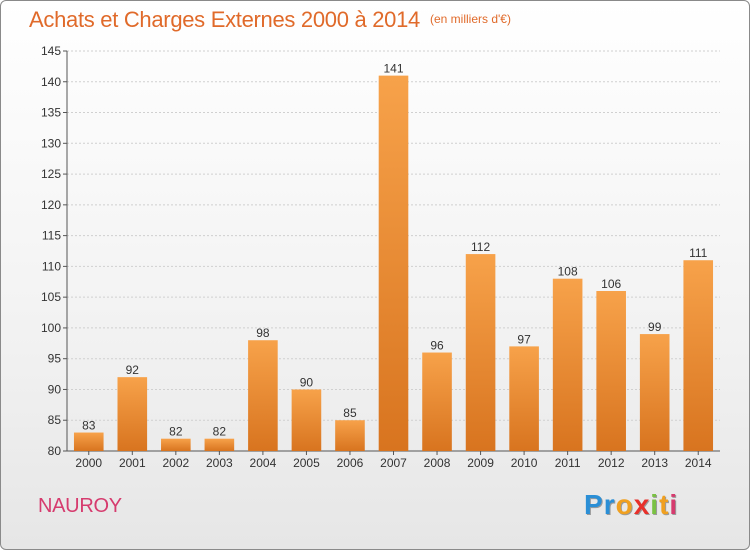 This screenshot has height=550, width=750. Describe the element at coordinates (80, 506) in the screenshot. I see `commune-name: NAUROY` at that location.